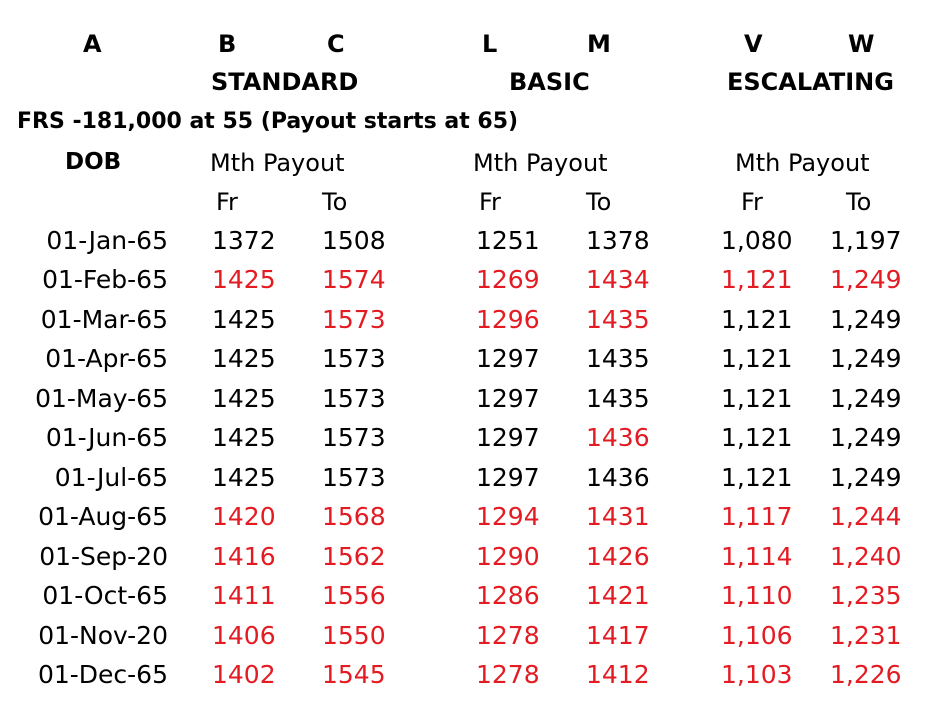 Image resolution: width=928 pixels, height=710 pixels. What do you see at coordinates (866, 516) in the screenshot?
I see `payout-cell: 1,244` at bounding box center [866, 516].